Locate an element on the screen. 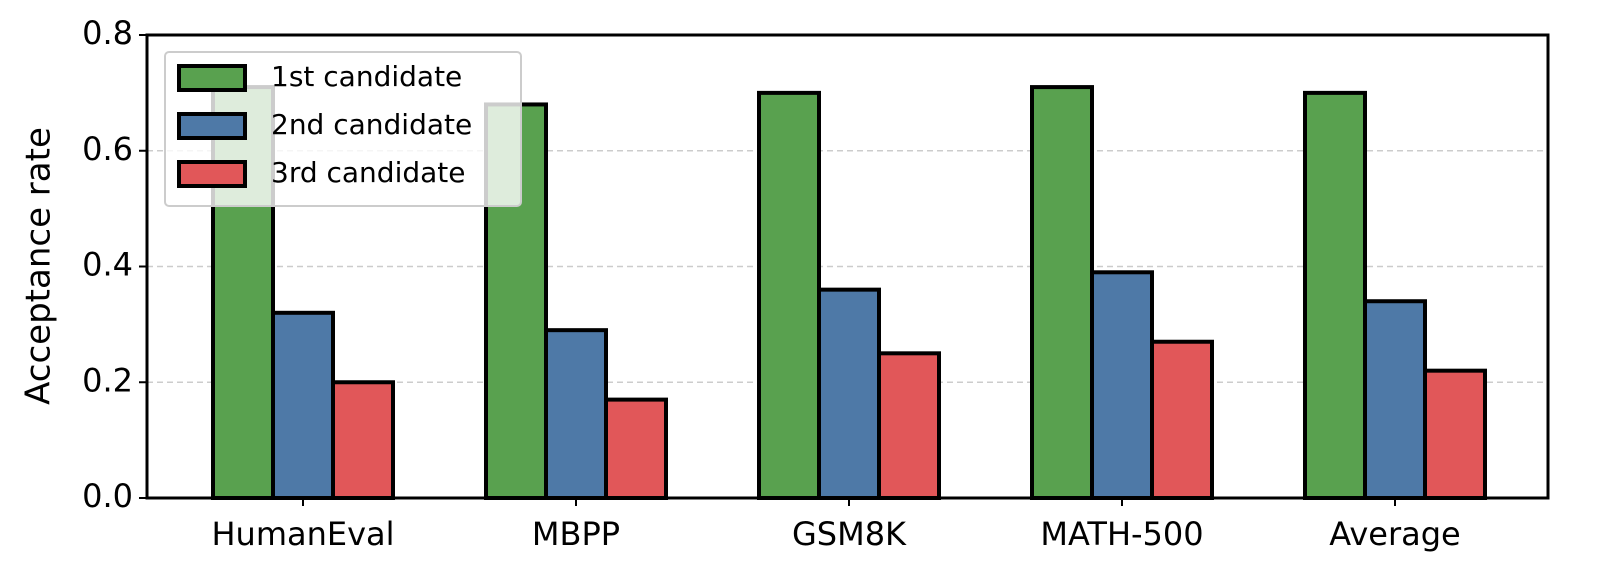 The width and height of the screenshot is (1600, 587). x-tick-label: HumanEval is located at coordinates (302, 534).